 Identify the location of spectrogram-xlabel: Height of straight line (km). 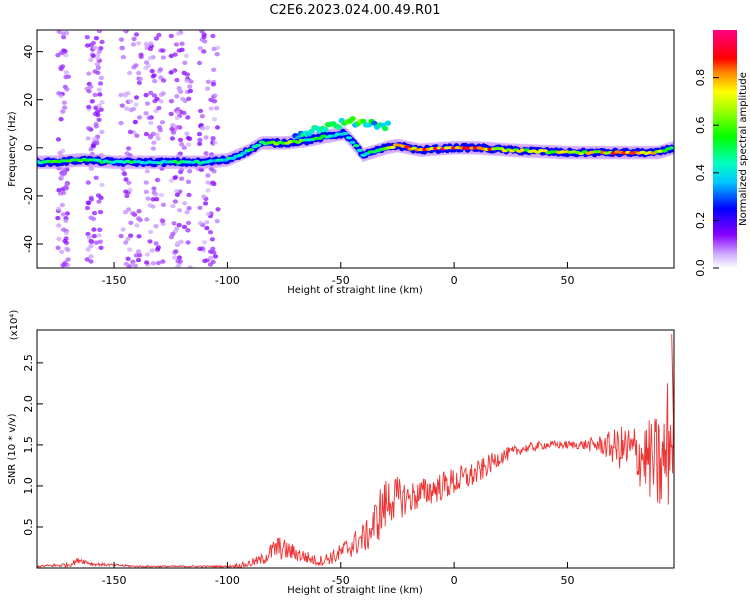
(355, 290).